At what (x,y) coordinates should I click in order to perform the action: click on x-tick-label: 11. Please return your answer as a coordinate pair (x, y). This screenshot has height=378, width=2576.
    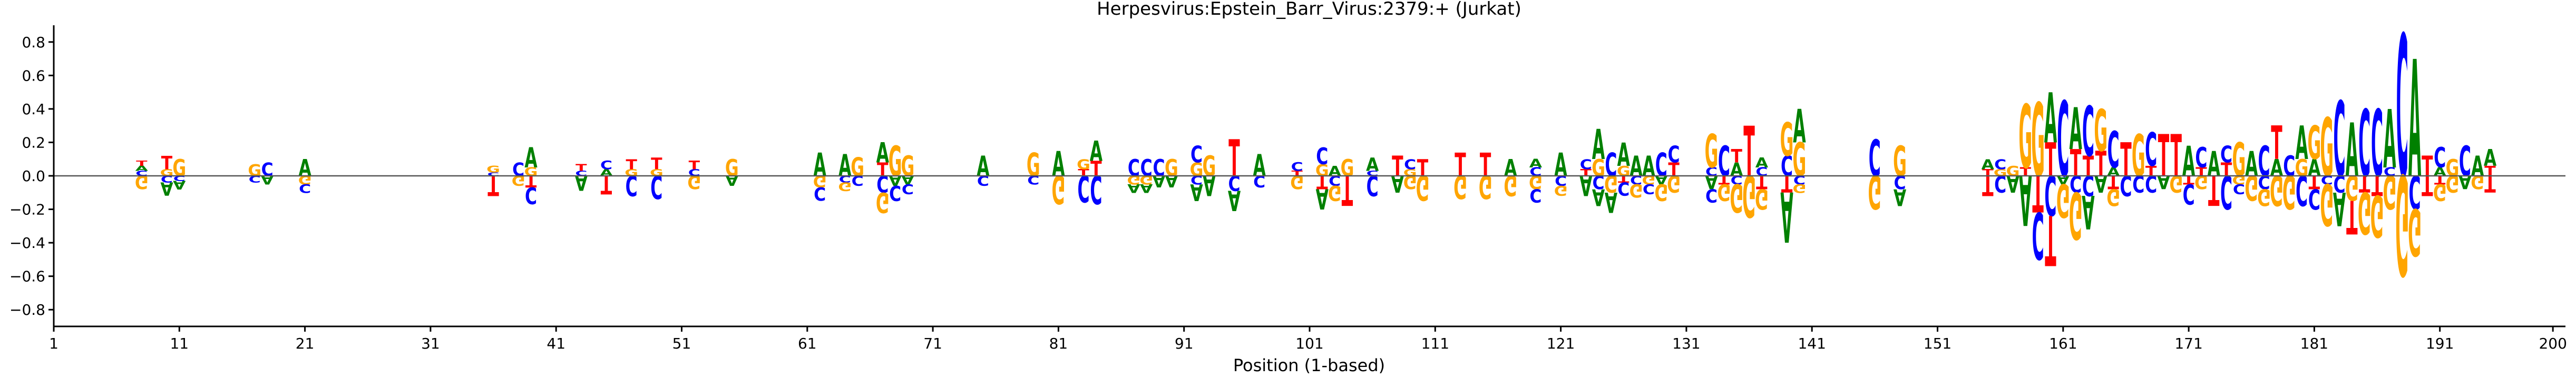
    Looking at the image, I should click on (179, 344).